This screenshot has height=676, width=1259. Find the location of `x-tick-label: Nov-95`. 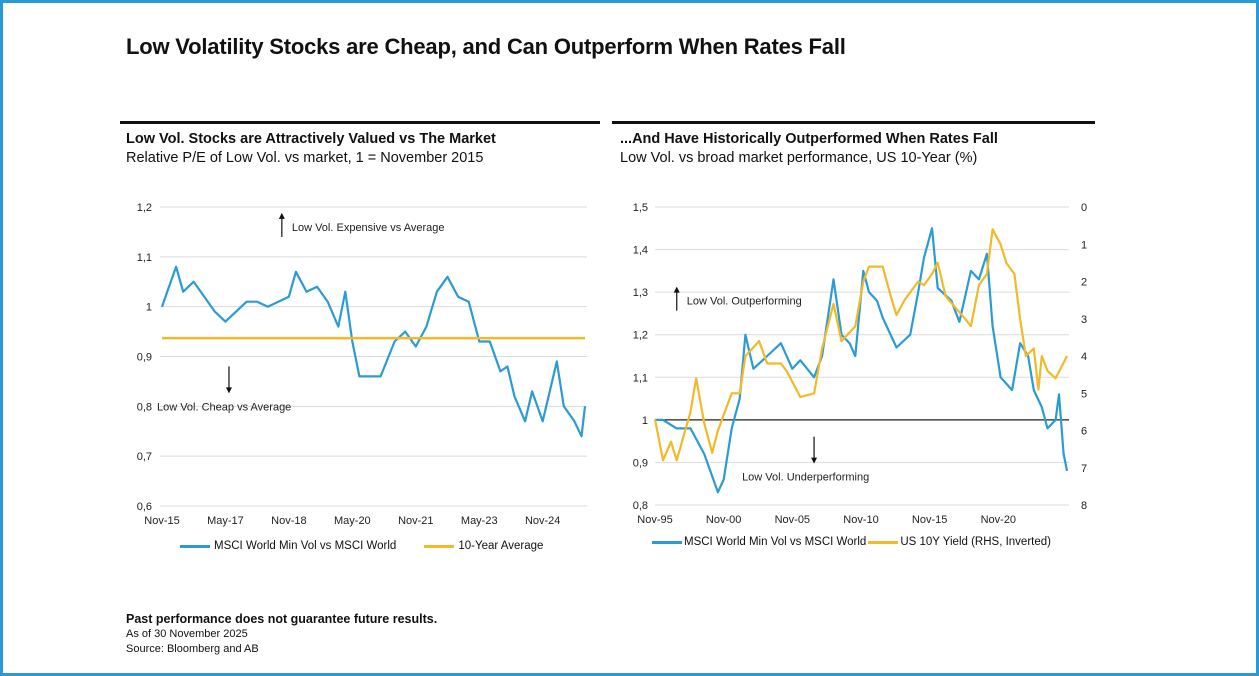

x-tick-label: Nov-95 is located at coordinates (654, 520).